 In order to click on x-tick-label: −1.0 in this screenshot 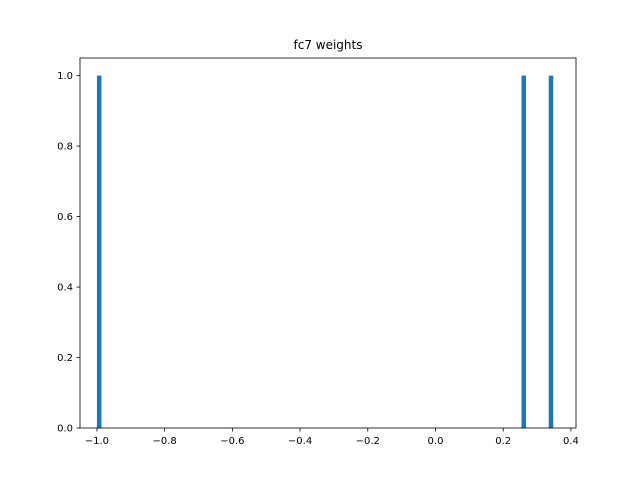, I will do `click(97, 441)`.